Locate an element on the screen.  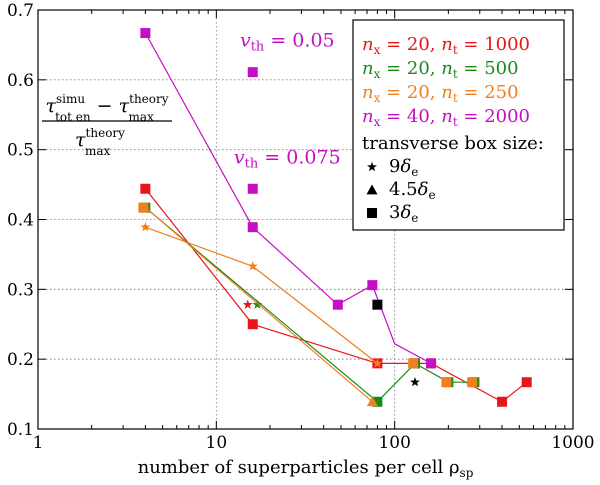
y-tick-label: 0.3 is located at coordinates (20, 290).